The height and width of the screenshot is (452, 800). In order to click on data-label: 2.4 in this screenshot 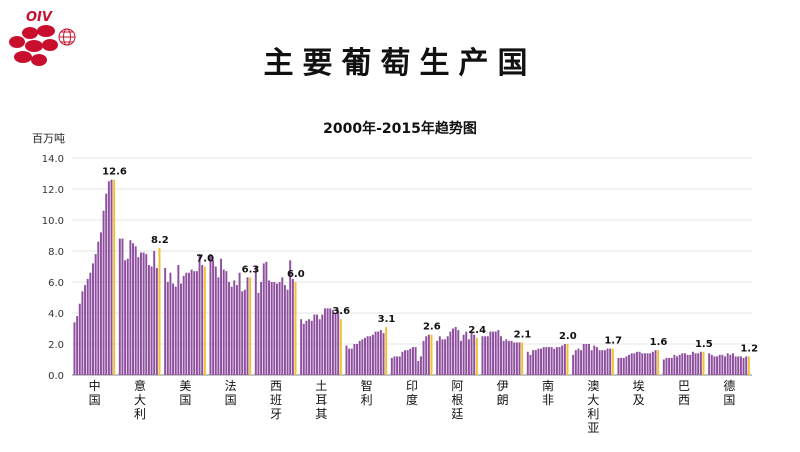, I will do `click(477, 330)`.